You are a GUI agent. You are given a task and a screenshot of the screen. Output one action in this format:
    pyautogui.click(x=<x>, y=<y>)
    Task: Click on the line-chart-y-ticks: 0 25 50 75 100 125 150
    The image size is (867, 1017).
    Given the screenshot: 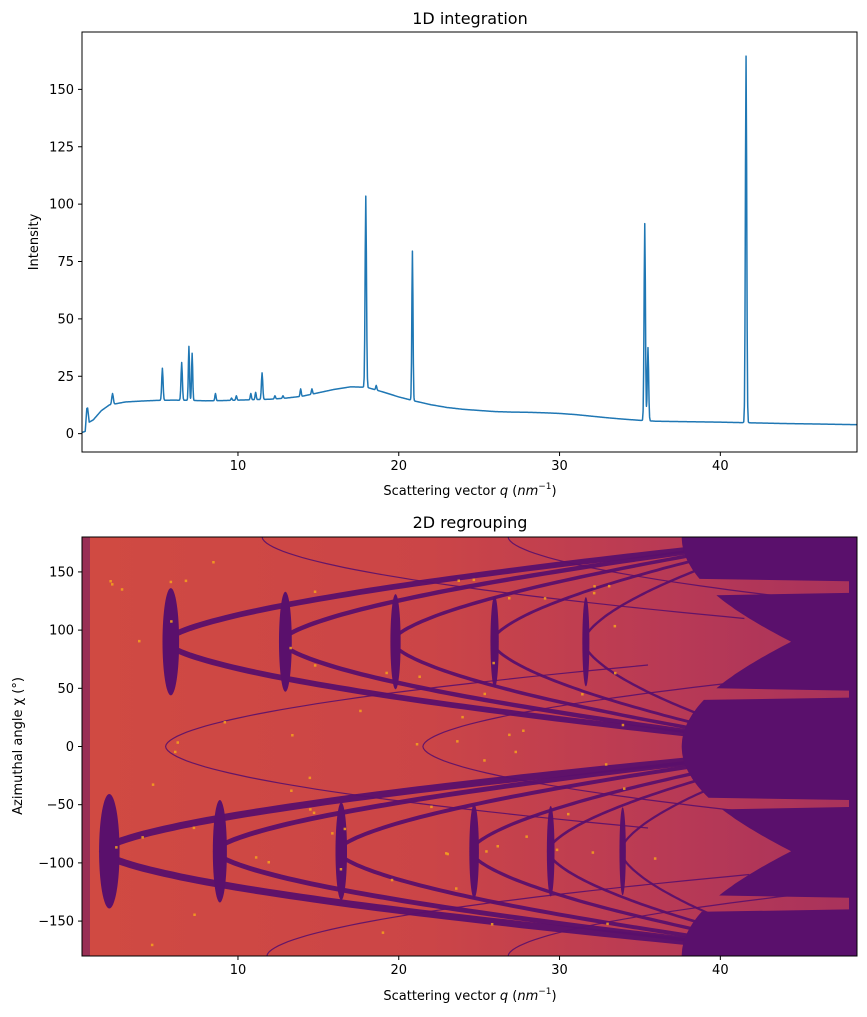 What is the action you would take?
    pyautogui.click(x=65, y=262)
    